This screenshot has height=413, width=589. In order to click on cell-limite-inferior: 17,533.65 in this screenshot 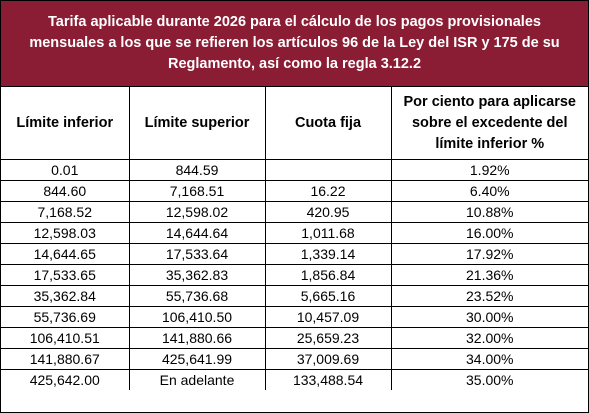, I will do `click(65, 275)`.